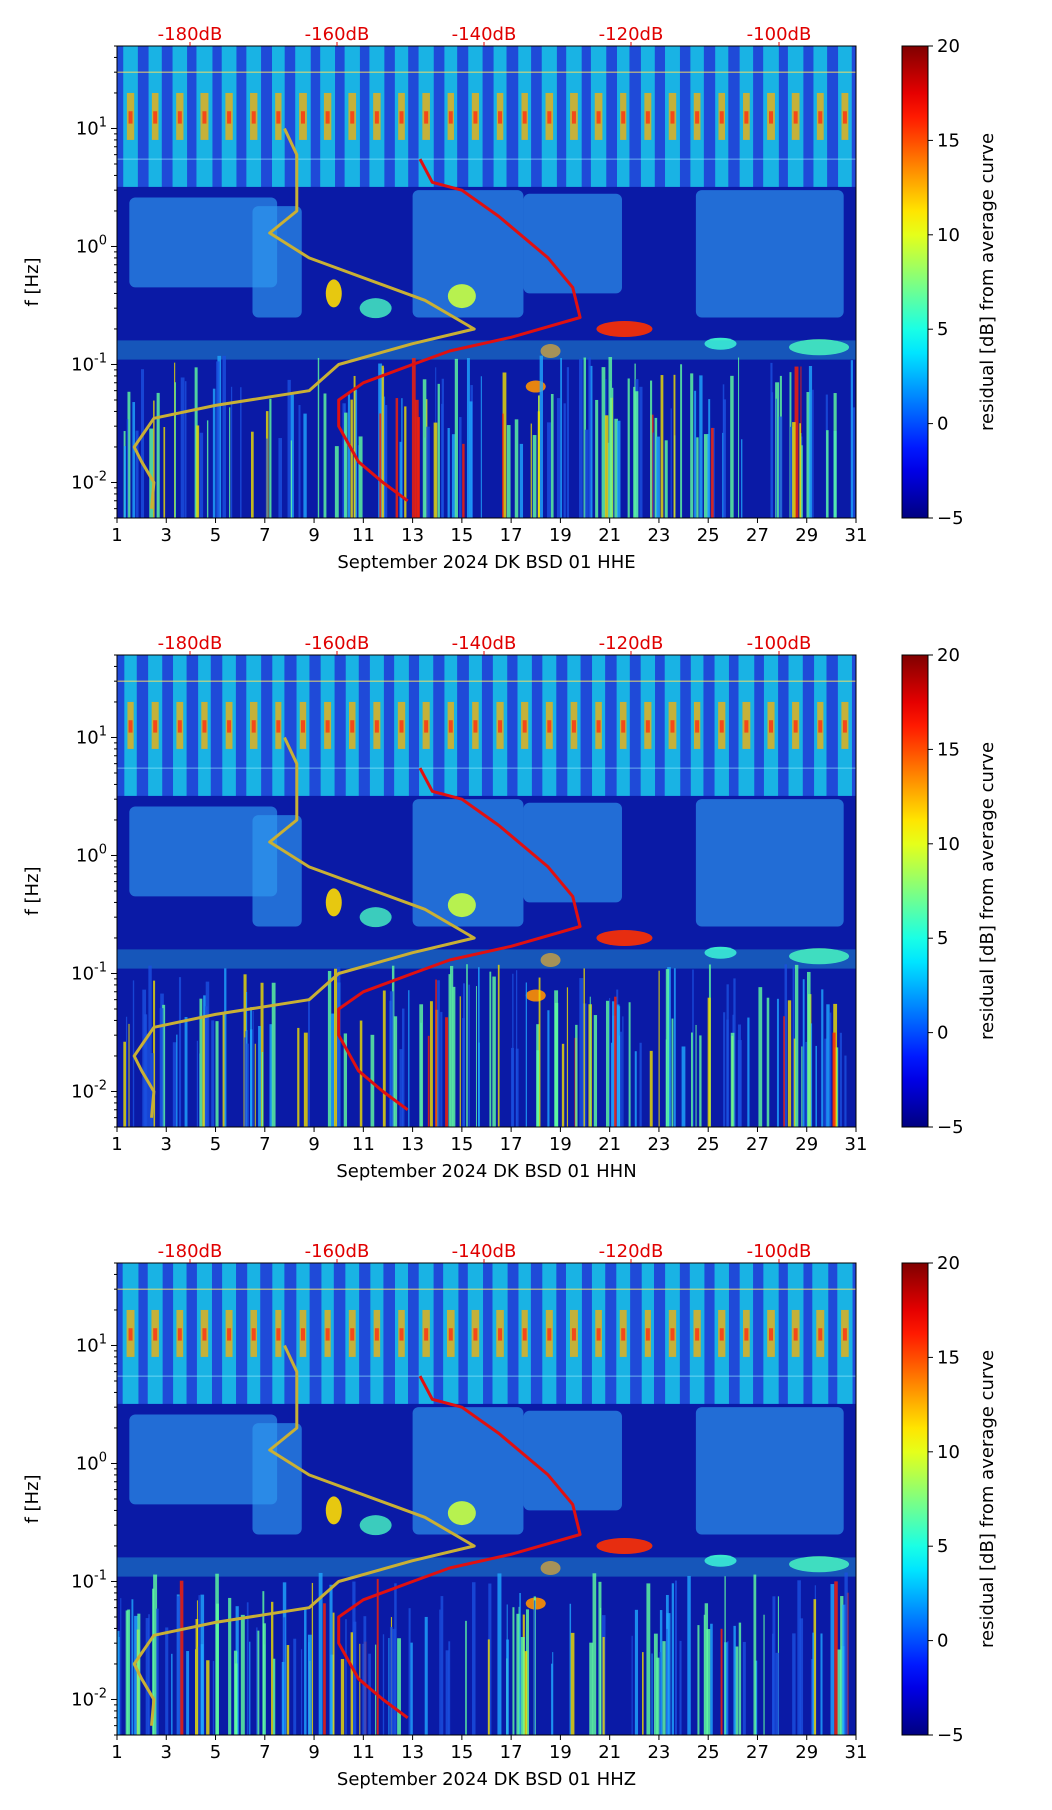  What do you see at coordinates (91, 127) in the screenshot?
I see `y-tick-label: 101` at bounding box center [91, 127].